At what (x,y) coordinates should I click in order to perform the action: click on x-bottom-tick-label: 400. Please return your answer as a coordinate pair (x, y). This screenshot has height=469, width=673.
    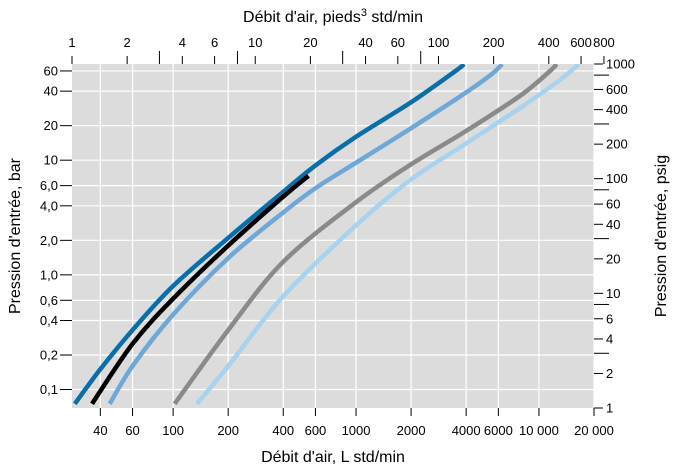
    Looking at the image, I should click on (283, 430).